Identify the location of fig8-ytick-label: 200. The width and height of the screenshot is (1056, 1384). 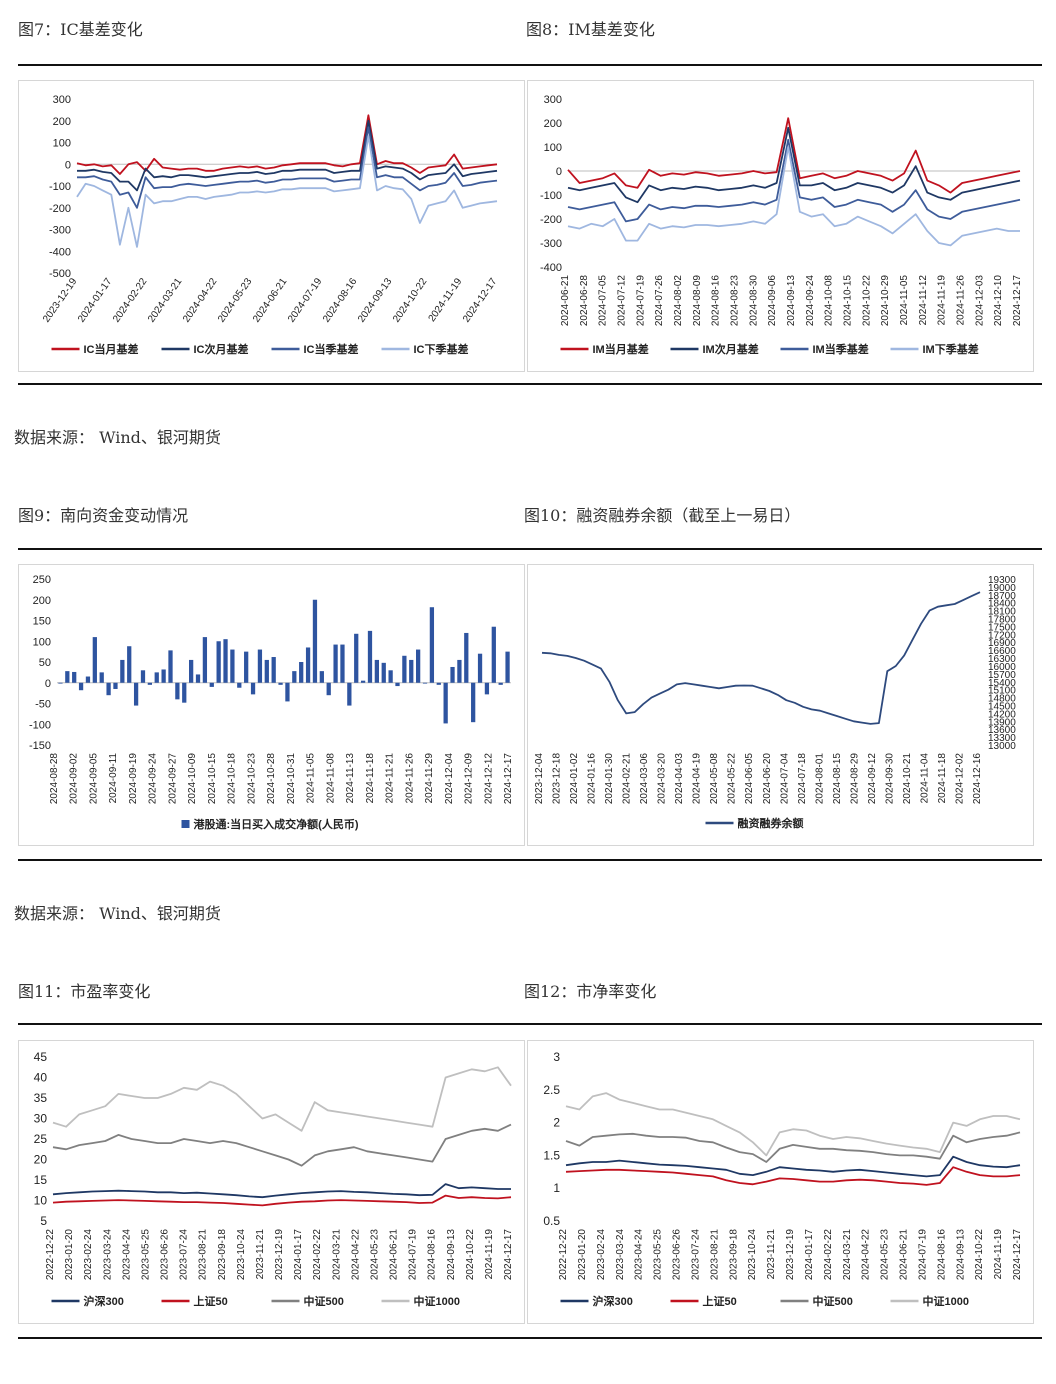
(553, 124).